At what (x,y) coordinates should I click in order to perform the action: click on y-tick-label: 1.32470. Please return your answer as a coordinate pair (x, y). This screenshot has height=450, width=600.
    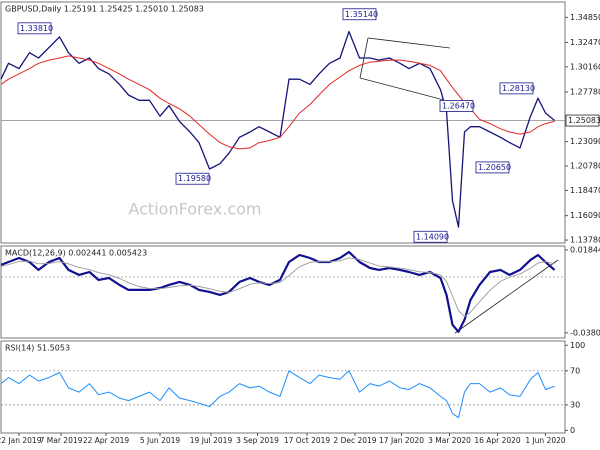
    Looking at the image, I should click on (585, 42).